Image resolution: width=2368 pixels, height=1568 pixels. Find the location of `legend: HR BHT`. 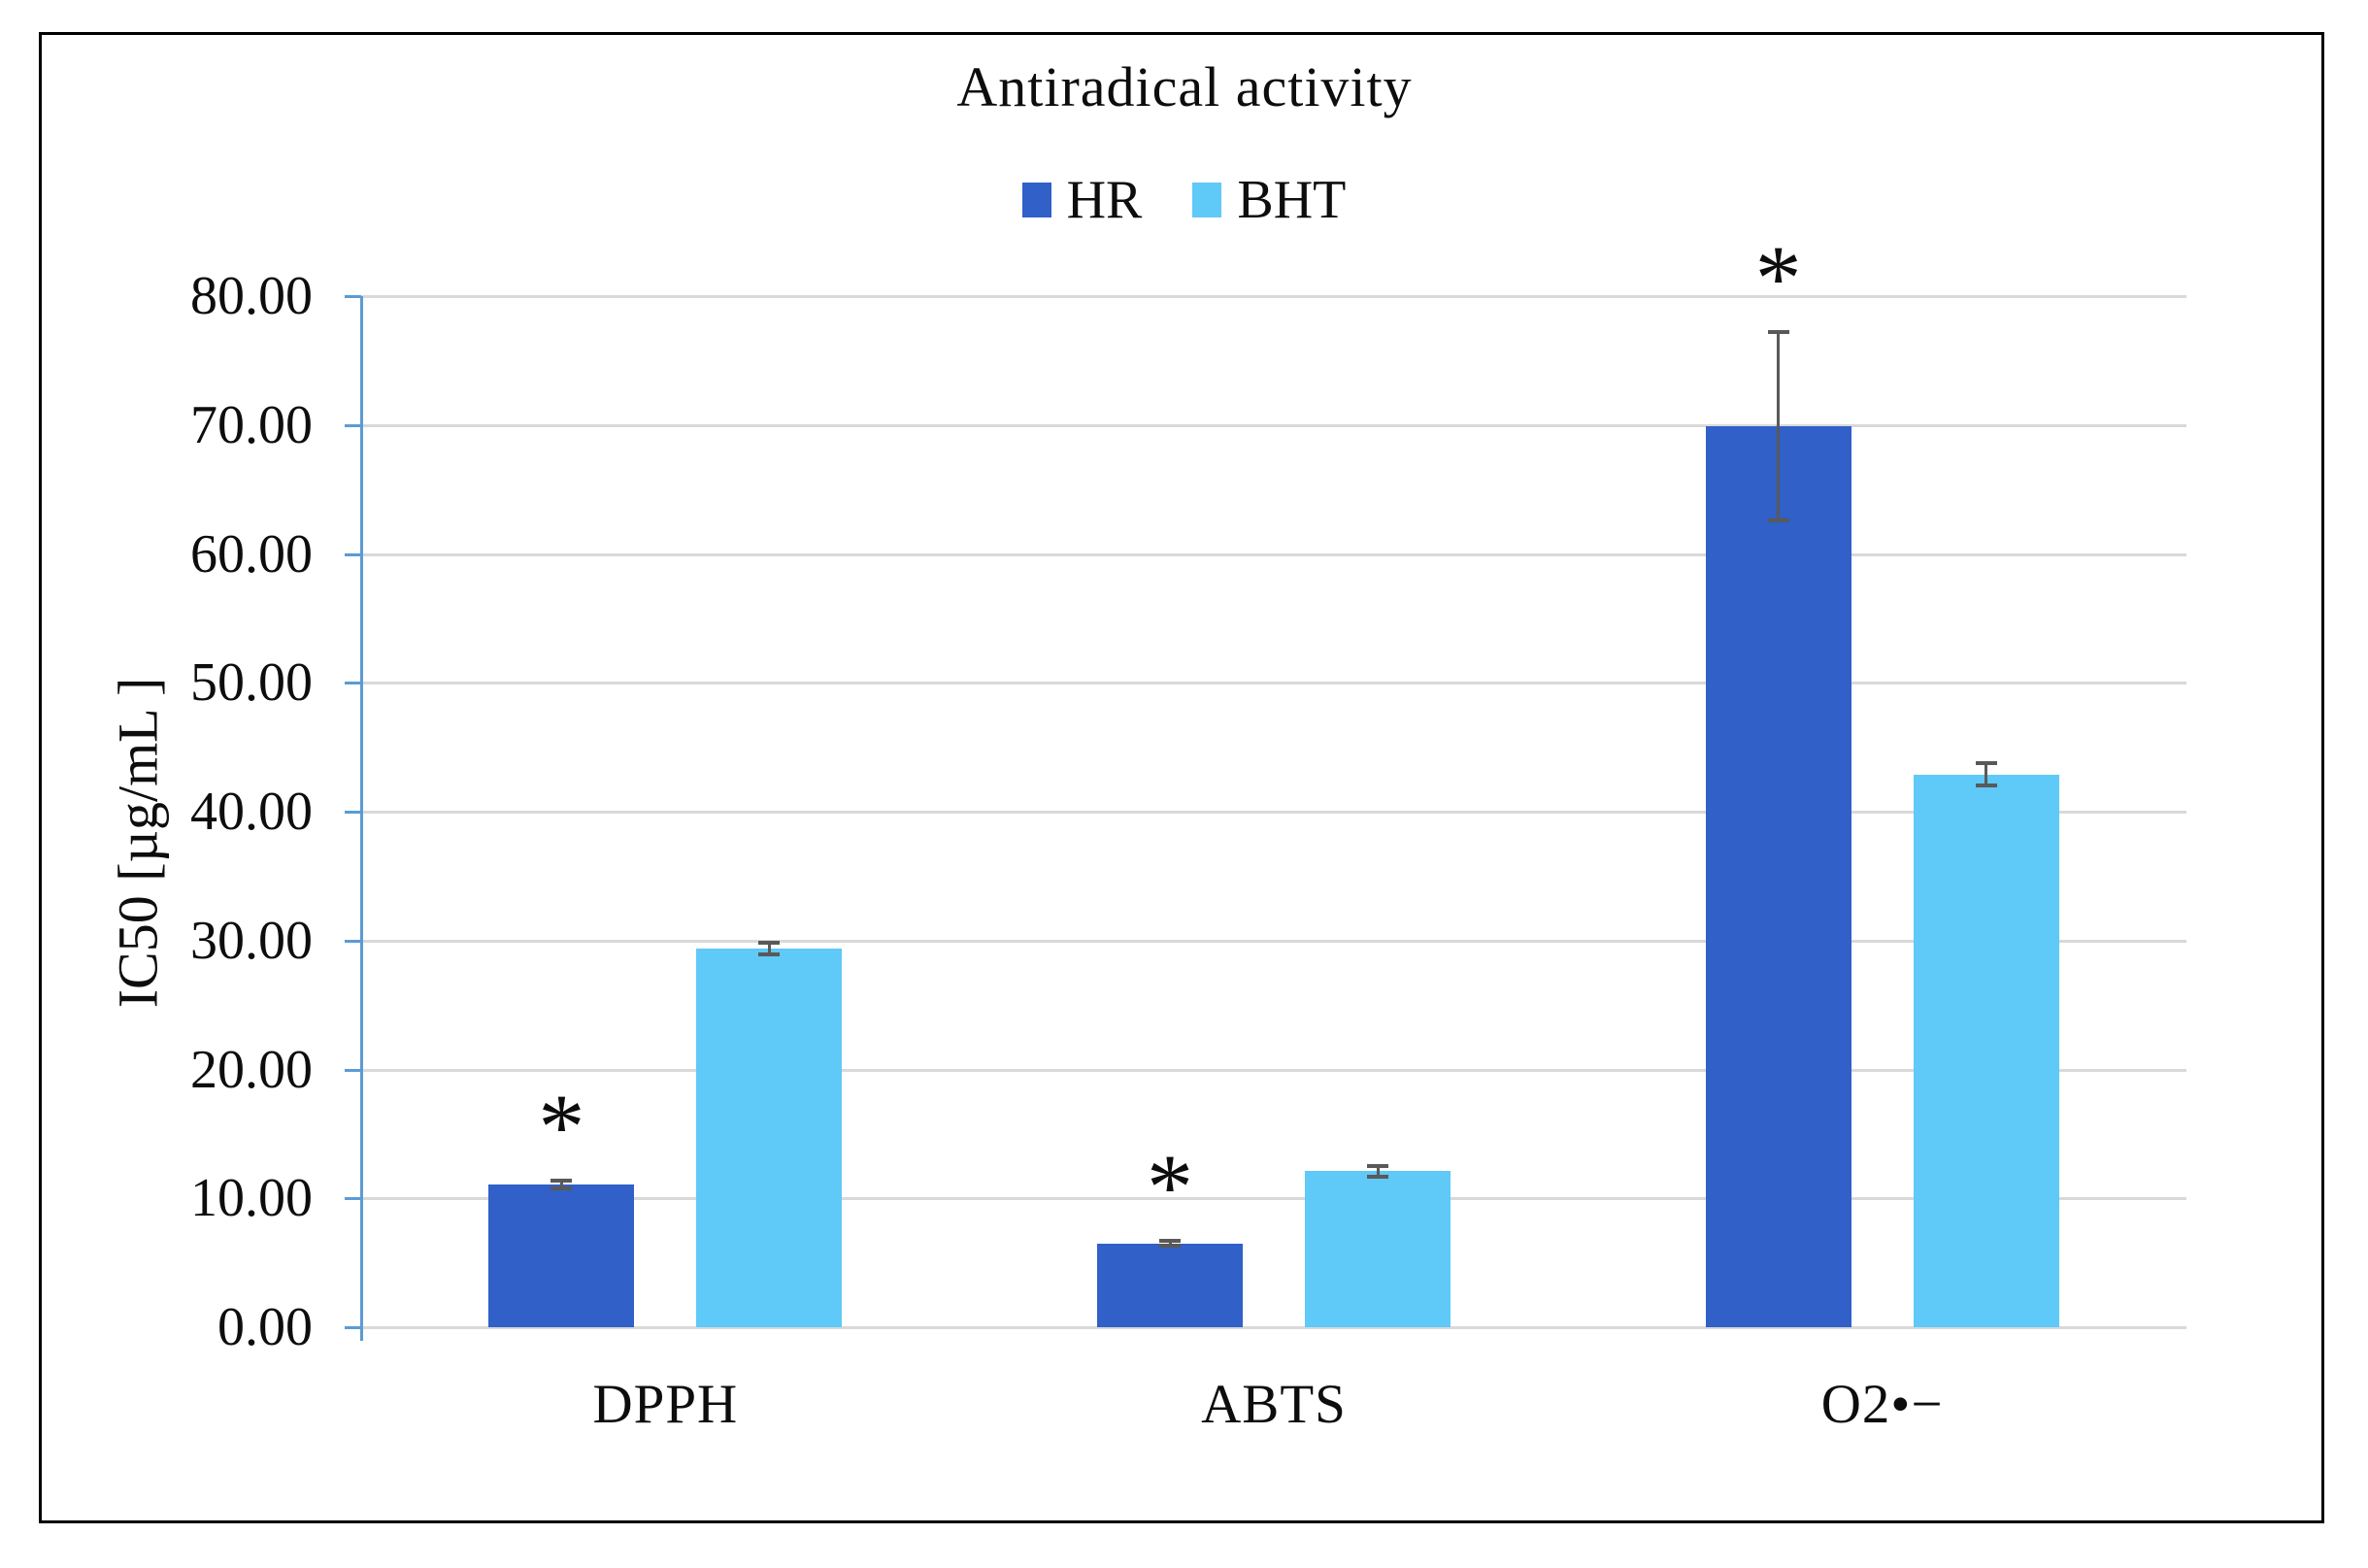

legend: HR BHT is located at coordinates (1184, 200).